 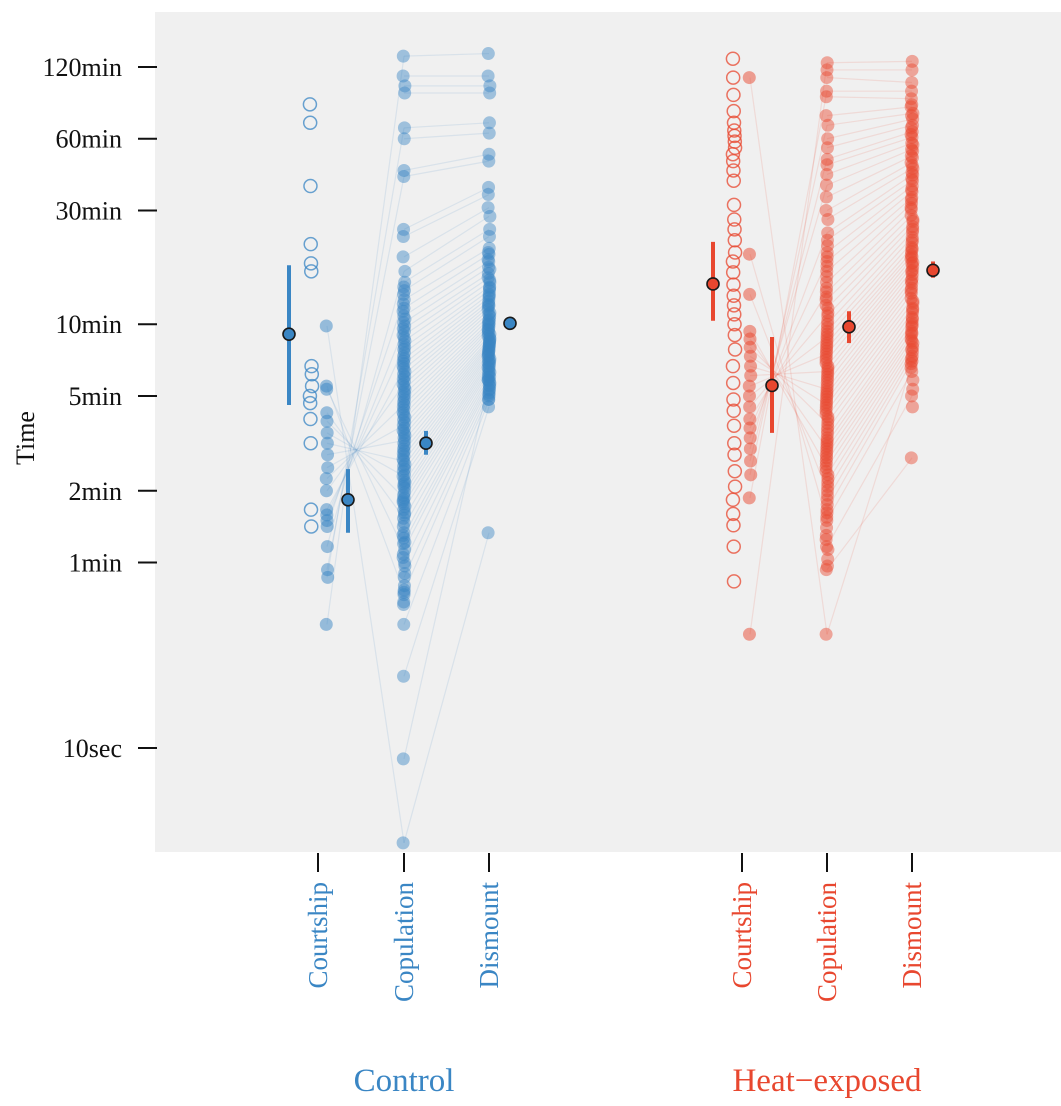 What do you see at coordinates (742, 935) in the screenshot?
I see `x-tick-label: Courtship` at bounding box center [742, 935].